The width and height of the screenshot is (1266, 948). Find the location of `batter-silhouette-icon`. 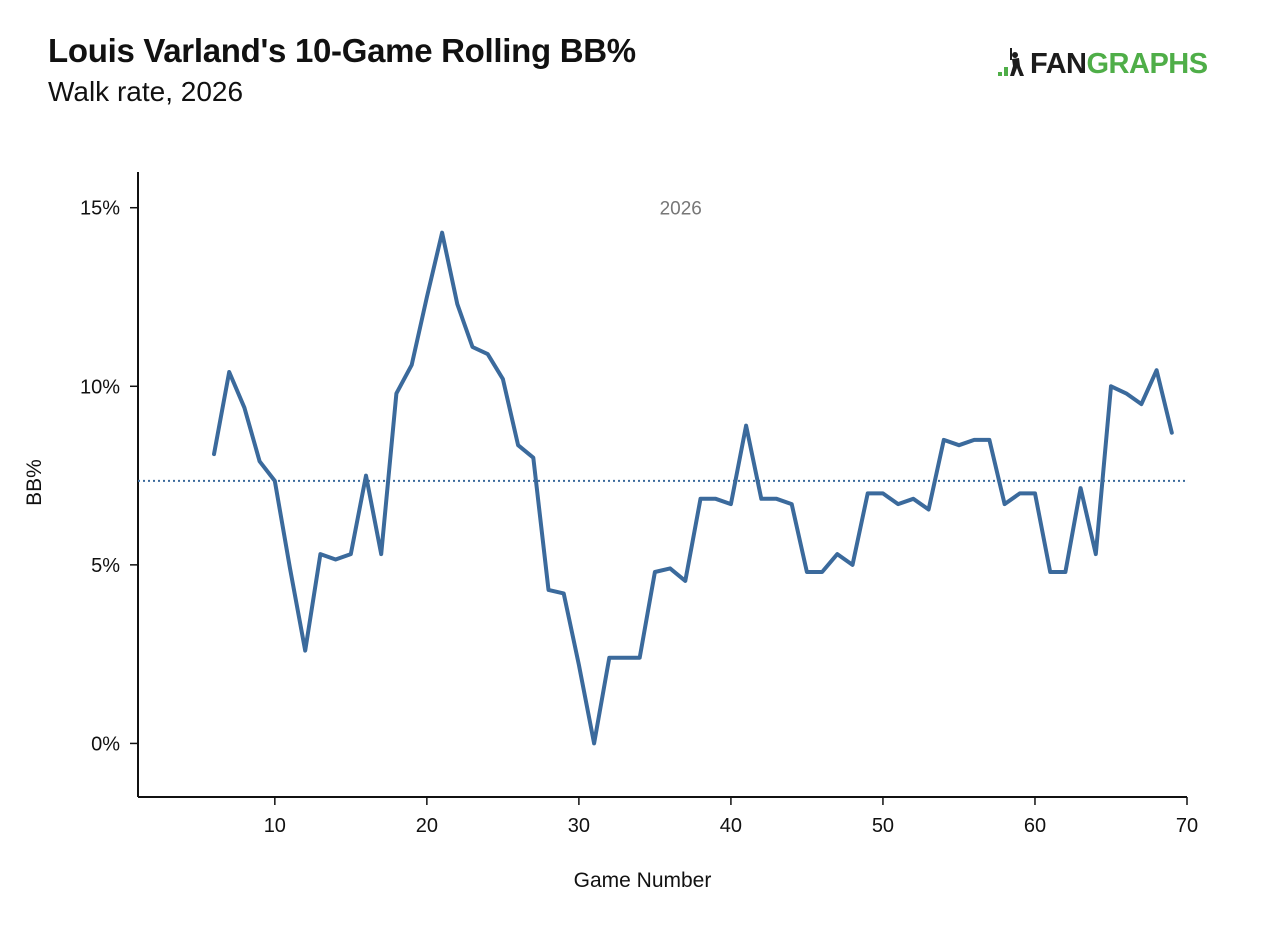

batter-silhouette-icon is located at coordinates (1011, 62).